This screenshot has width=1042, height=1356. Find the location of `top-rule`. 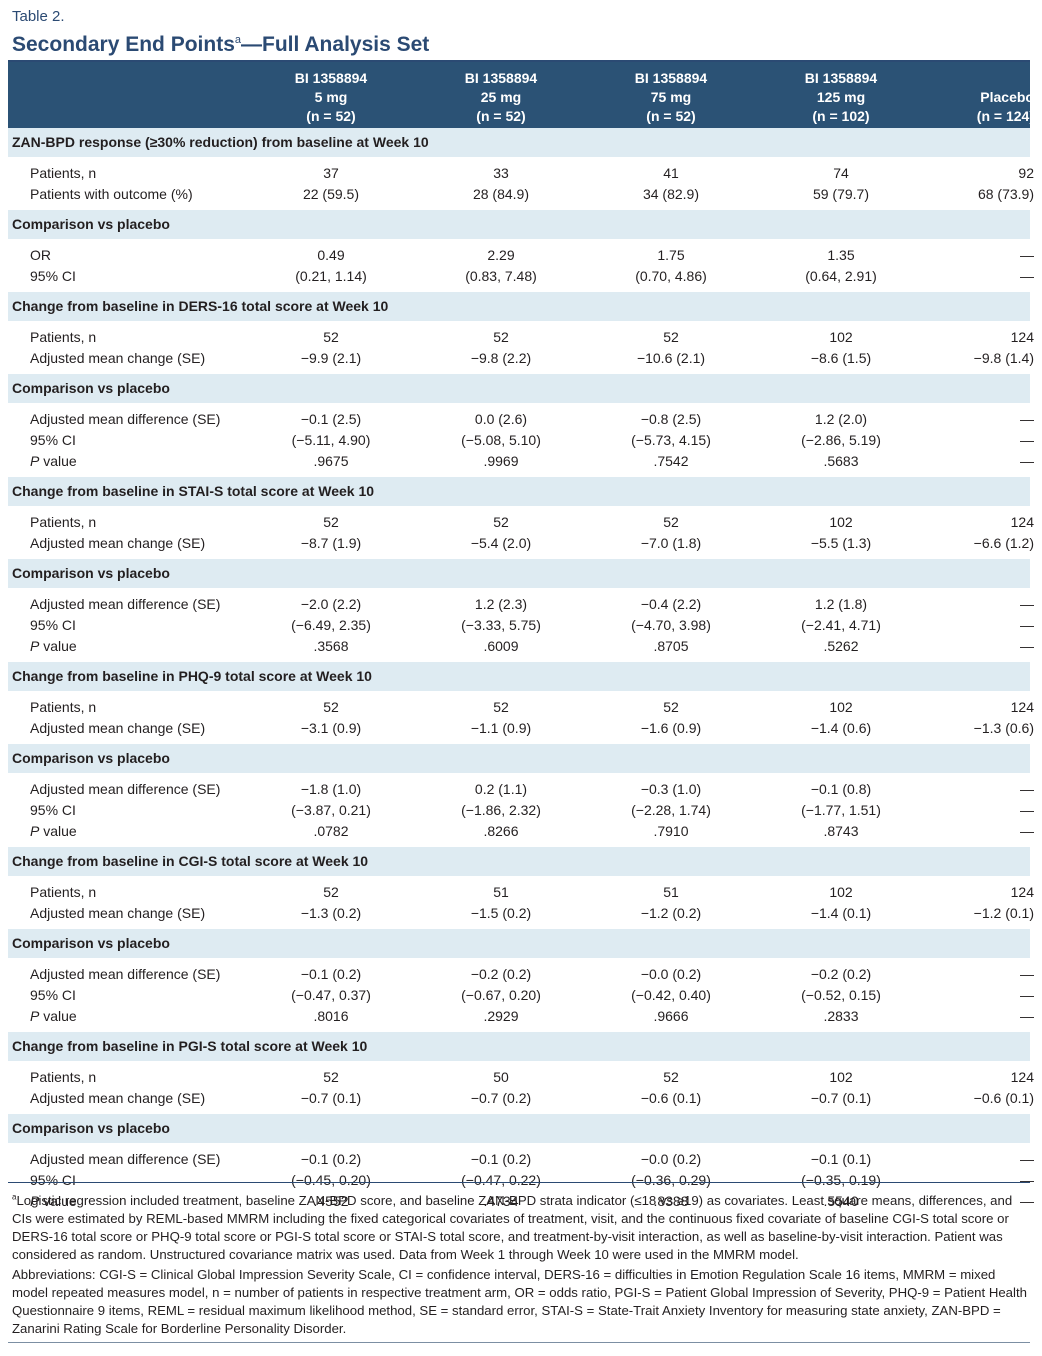

top-rule is located at coordinates (519, 61).